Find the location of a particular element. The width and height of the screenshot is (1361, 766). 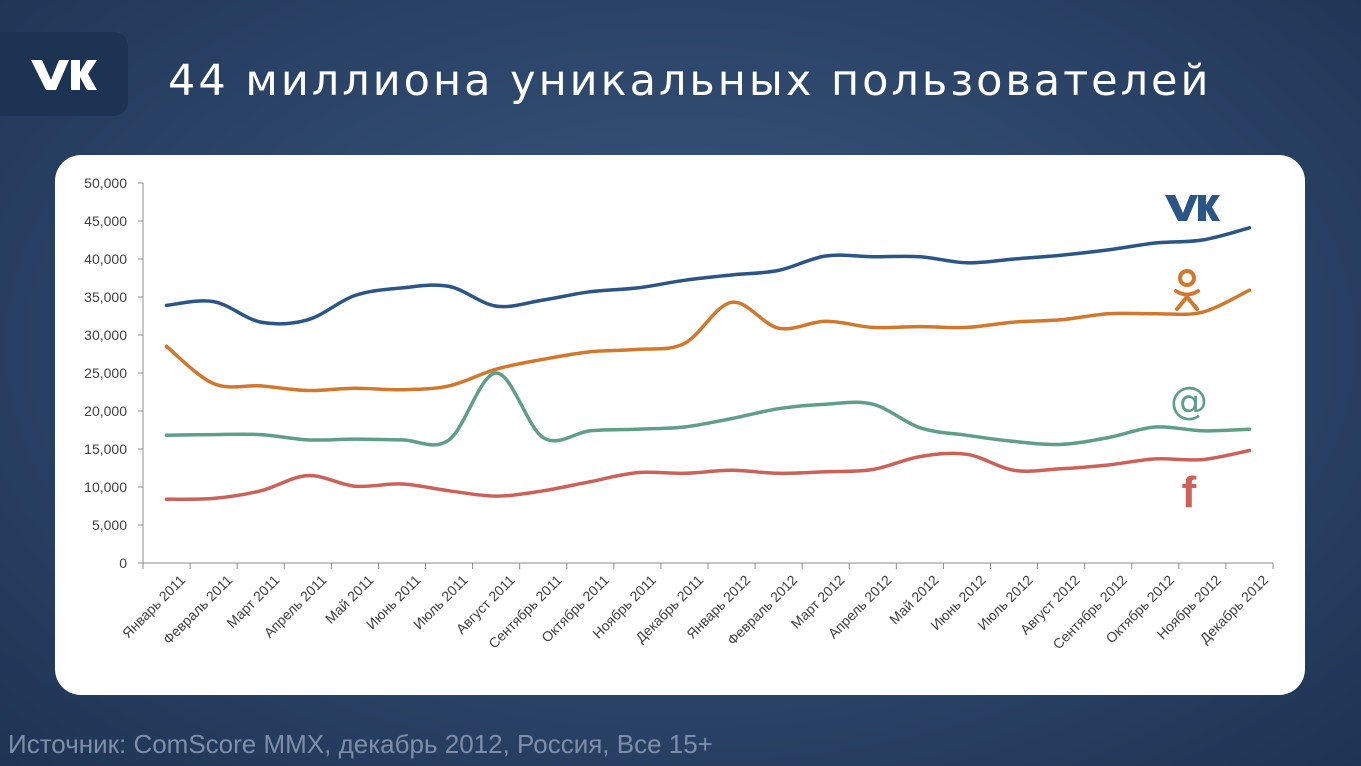

y-tick-label: 0 is located at coordinates (123, 563).